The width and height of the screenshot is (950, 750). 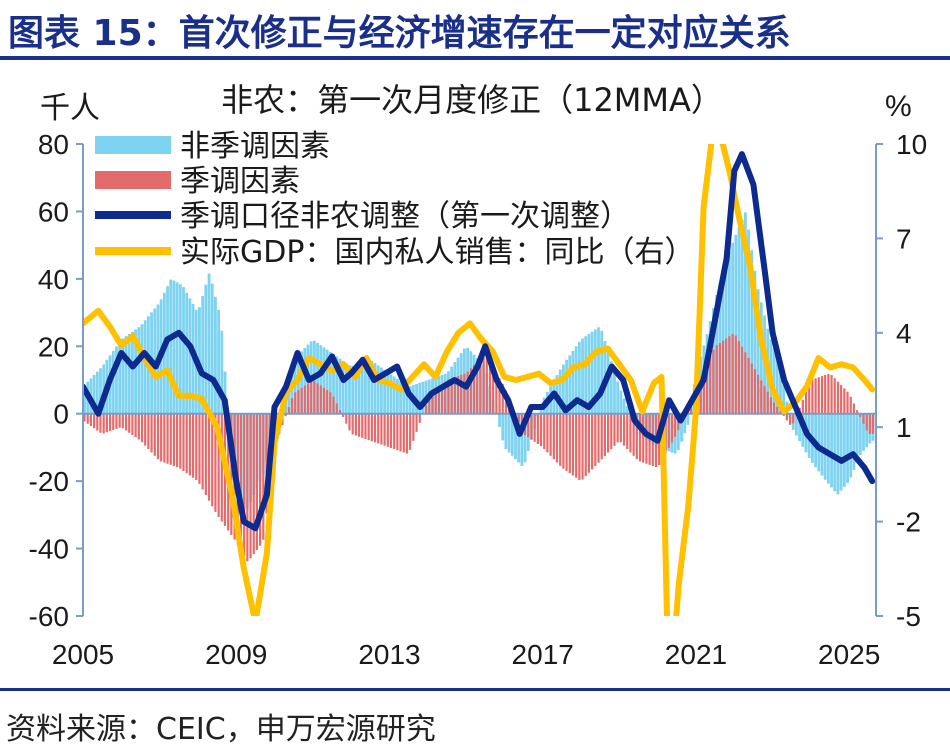 What do you see at coordinates (543, 654) in the screenshot?
I see `x-tick-label: 2017` at bounding box center [543, 654].